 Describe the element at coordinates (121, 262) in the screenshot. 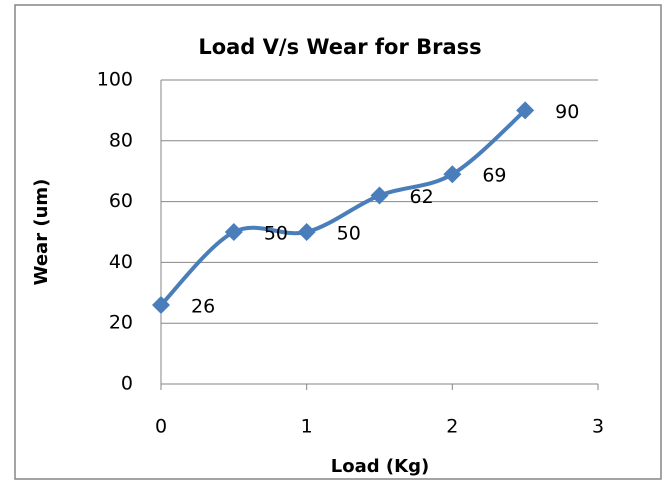

I see `y-tick-label: 40` at that location.